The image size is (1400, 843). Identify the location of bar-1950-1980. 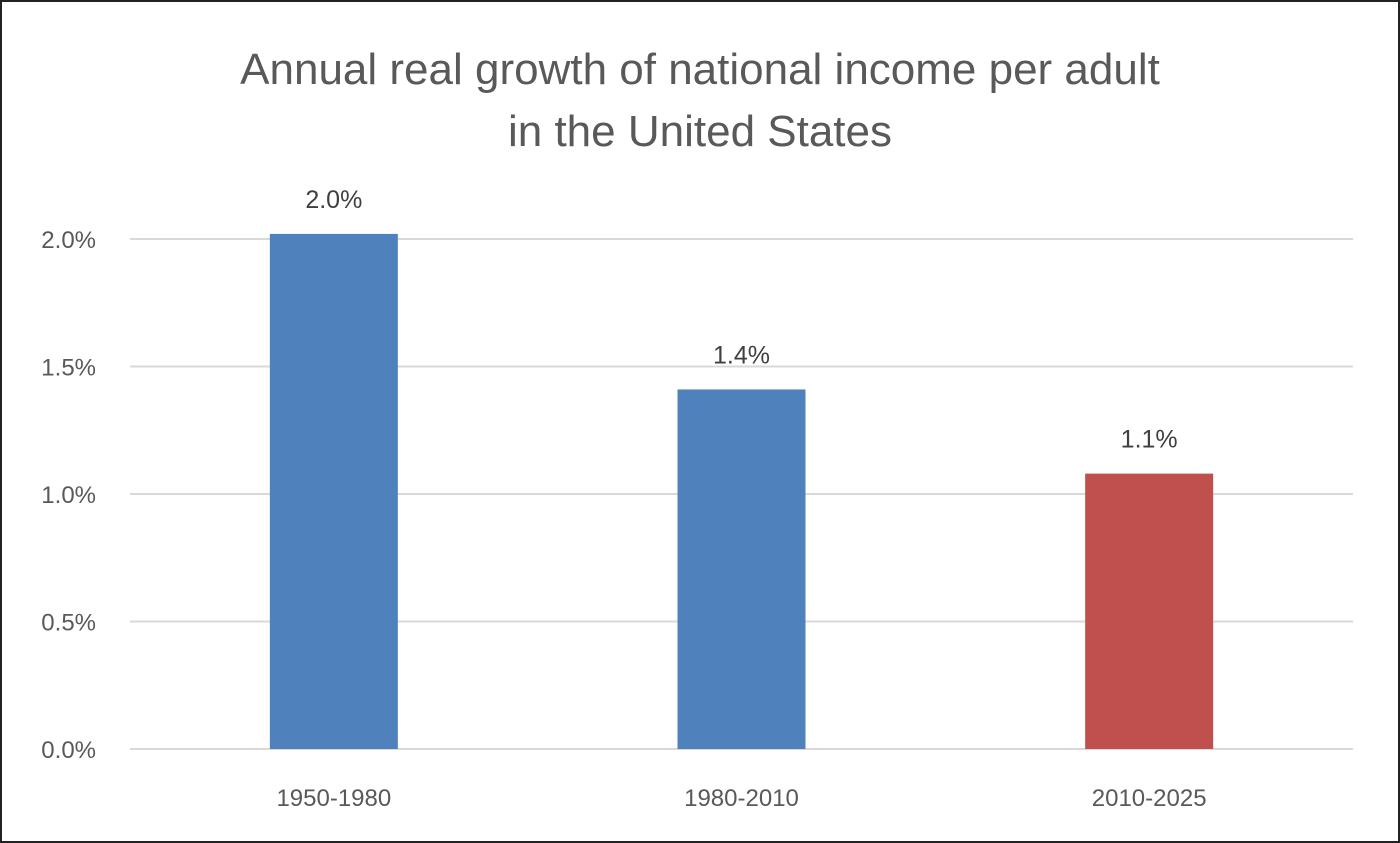
(333, 491).